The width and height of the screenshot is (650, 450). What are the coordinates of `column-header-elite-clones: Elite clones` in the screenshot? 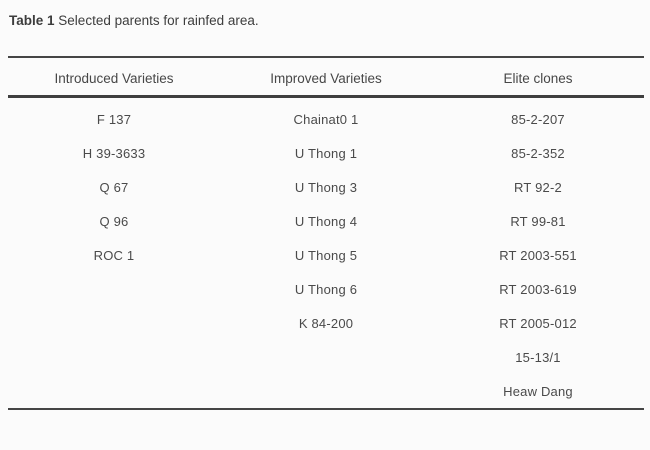 It's located at (538, 78).